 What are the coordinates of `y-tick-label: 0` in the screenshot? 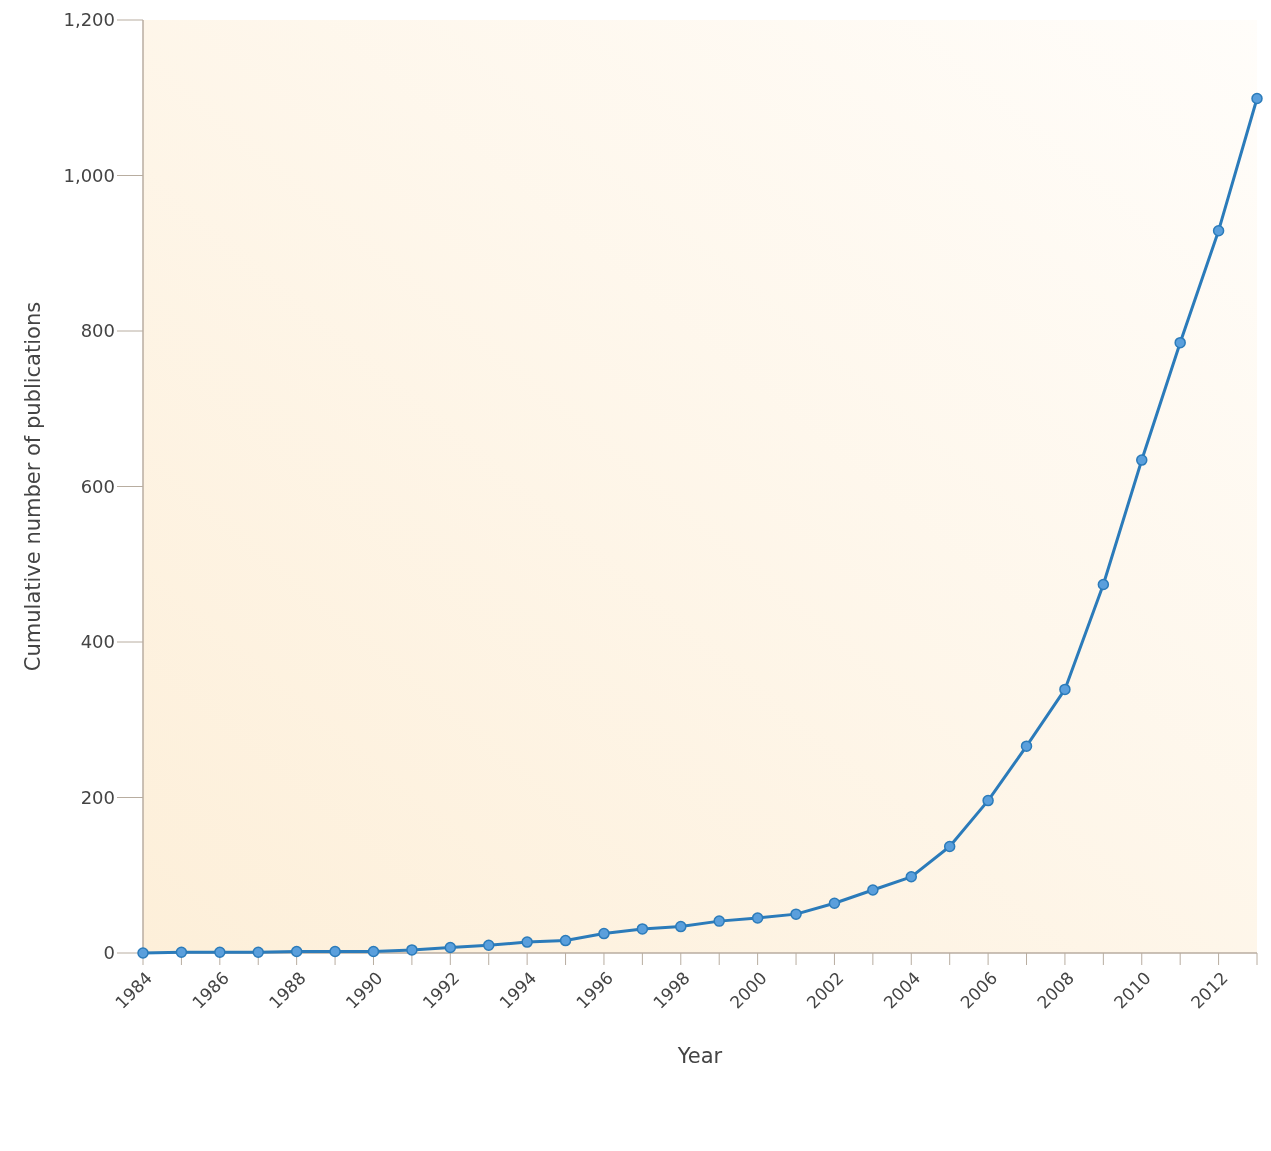 It's located at (109, 953).